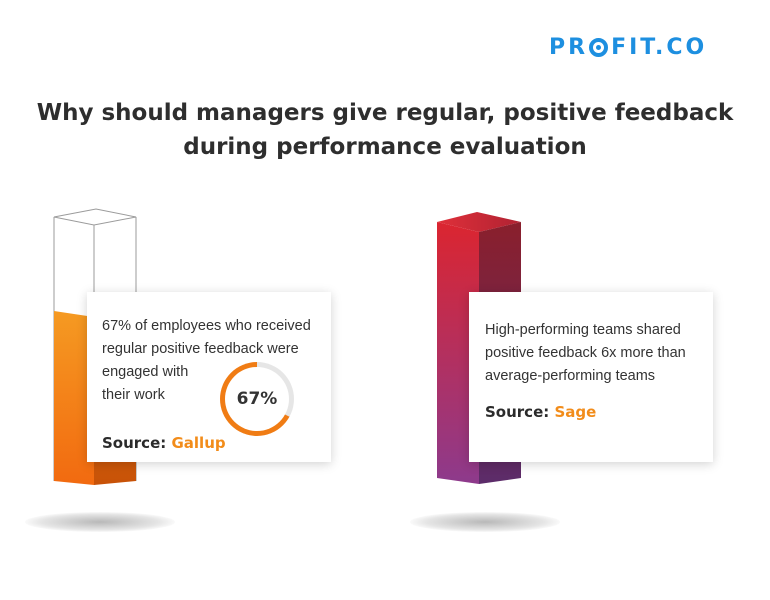 The image size is (770, 600). What do you see at coordinates (200, 349) in the screenshot?
I see `gallup-text-line: regular positive feedback were` at bounding box center [200, 349].